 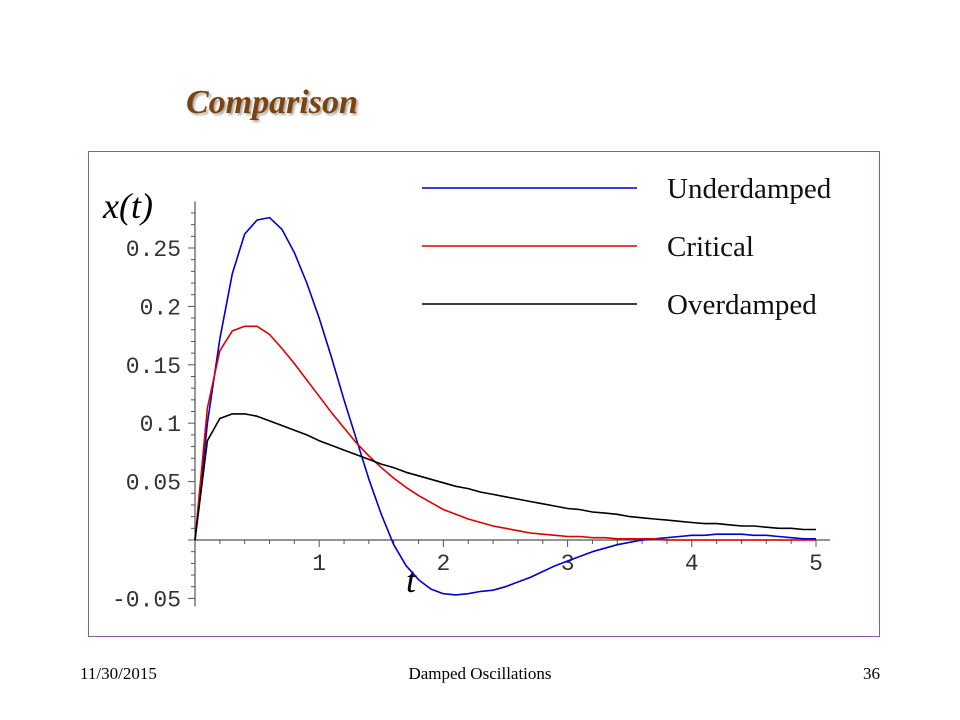 I want to click on slide-title: Comparison, so click(x=272, y=102).